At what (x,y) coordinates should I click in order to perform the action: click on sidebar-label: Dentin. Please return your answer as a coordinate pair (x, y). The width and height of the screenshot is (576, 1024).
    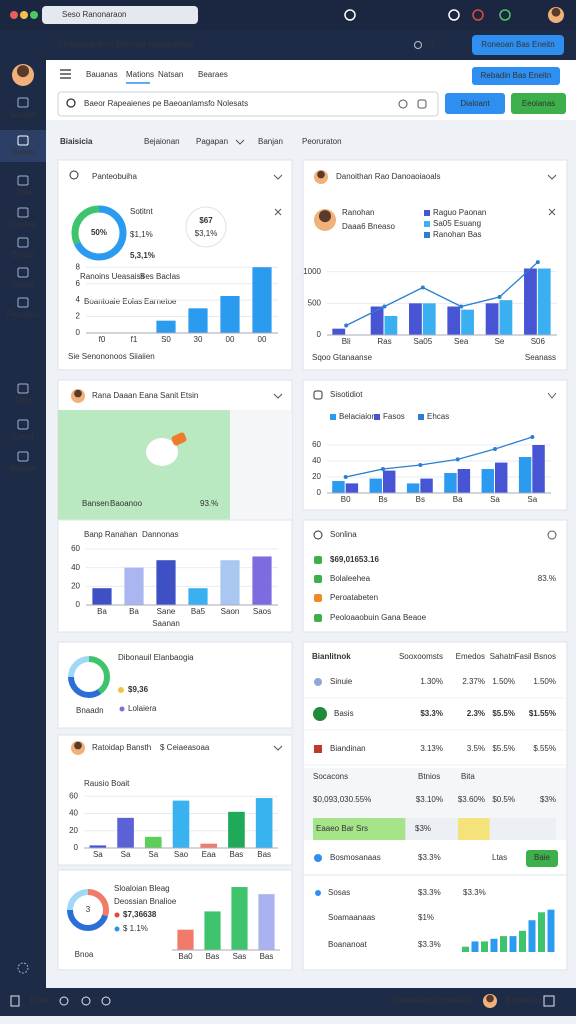
    Looking at the image, I should click on (22, 152).